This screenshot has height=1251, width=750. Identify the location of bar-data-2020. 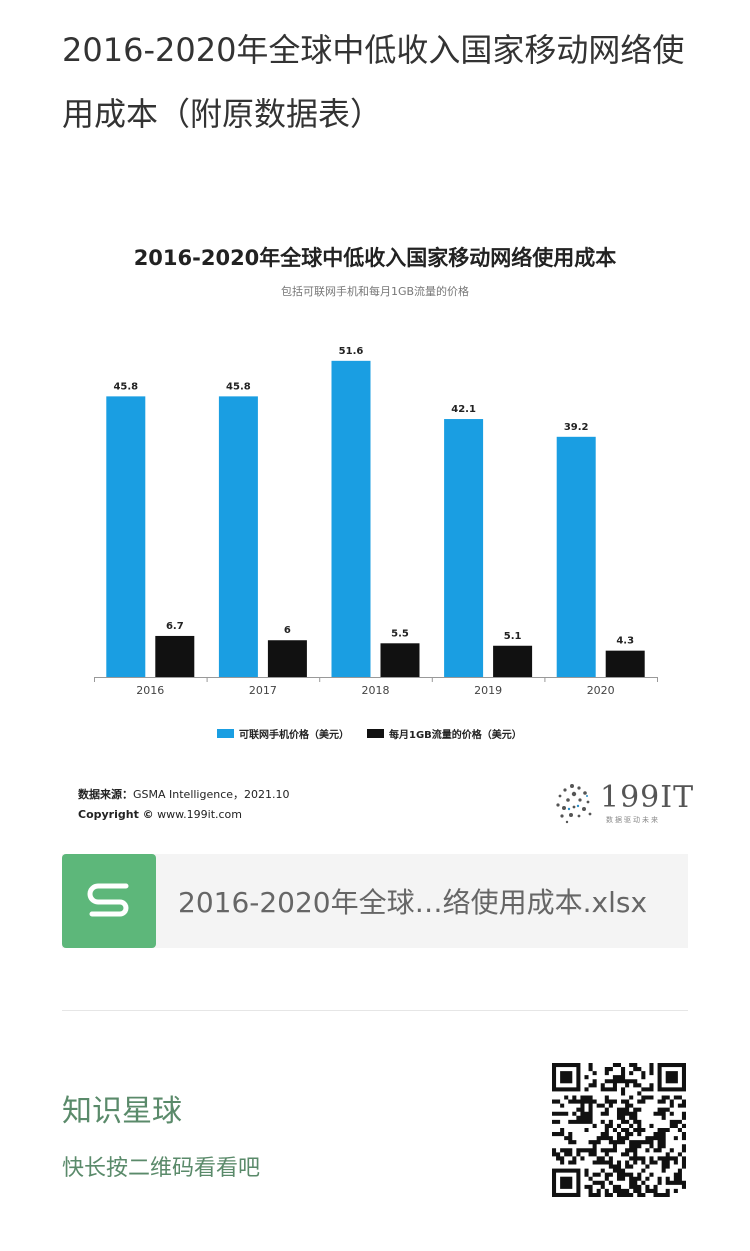
(625, 663).